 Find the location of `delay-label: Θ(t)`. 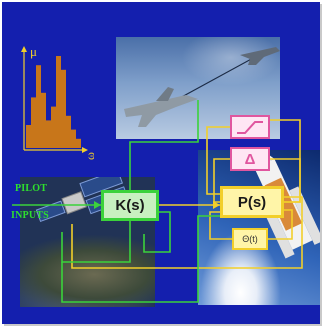

delay-label: Θ(t) is located at coordinates (250, 239).